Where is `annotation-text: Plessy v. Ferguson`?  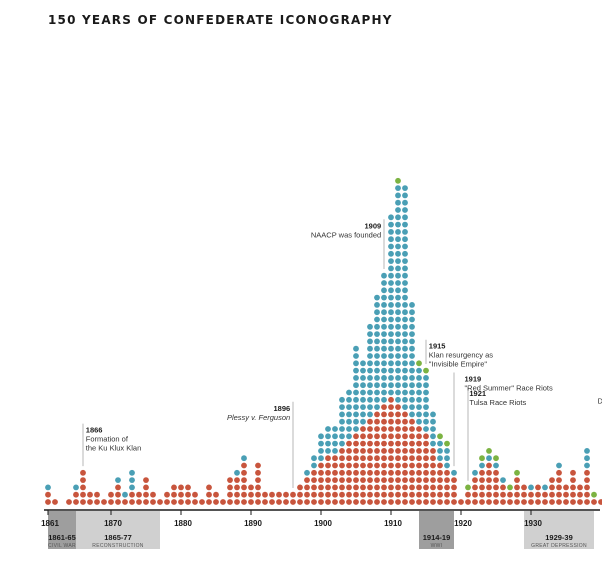
annotation-text: Plessy v. Ferguson is located at coordinates (258, 417).